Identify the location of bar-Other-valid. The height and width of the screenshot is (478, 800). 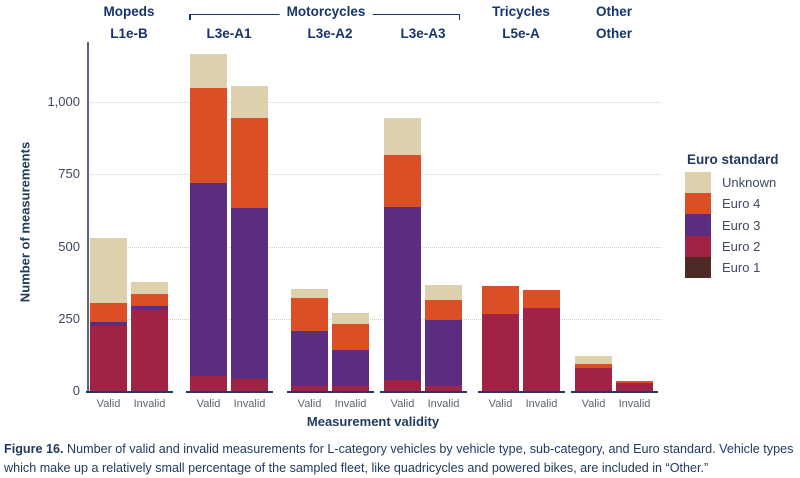
(593, 373).